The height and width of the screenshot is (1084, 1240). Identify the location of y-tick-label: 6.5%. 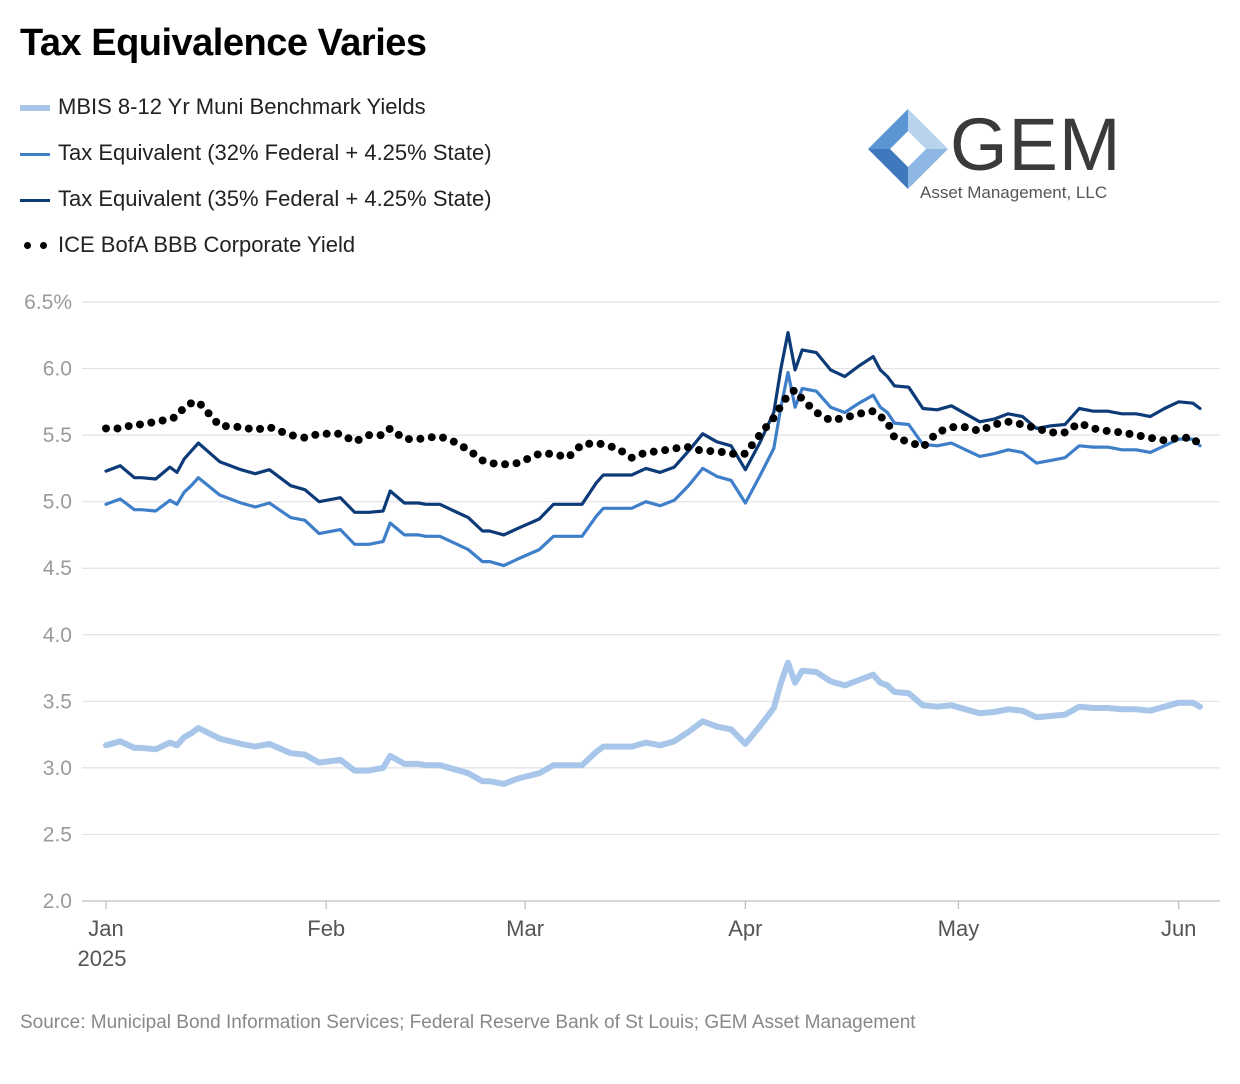
(48, 302).